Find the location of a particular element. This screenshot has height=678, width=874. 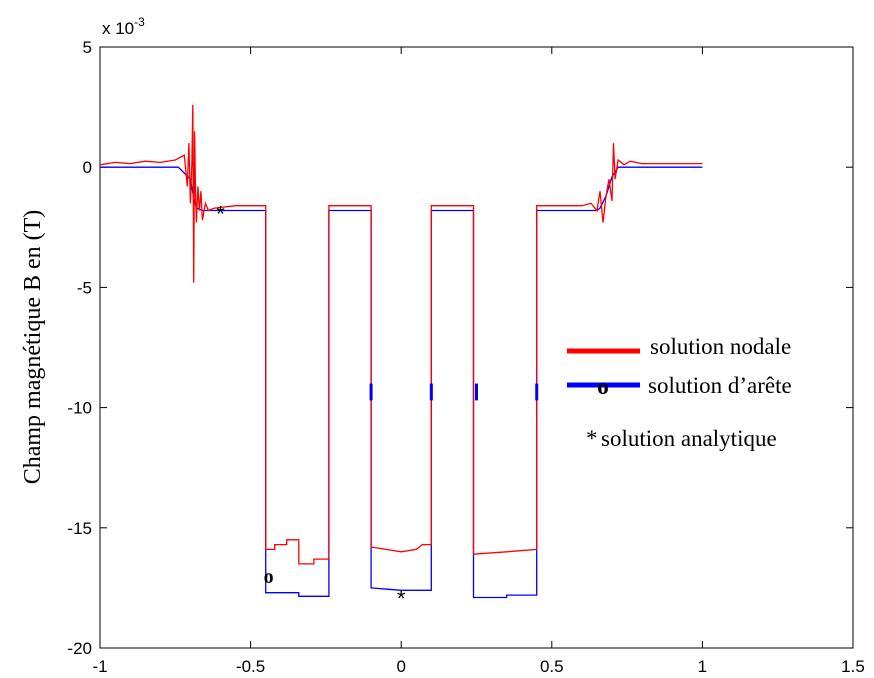

x-tick-label: 1 is located at coordinates (702, 666).